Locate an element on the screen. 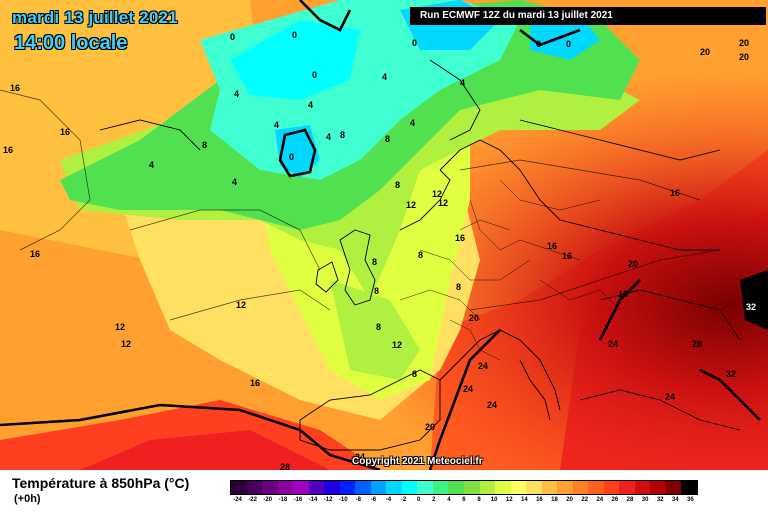 This screenshot has width=768, height=512. legend-tick-label: 26 is located at coordinates (615, 500).